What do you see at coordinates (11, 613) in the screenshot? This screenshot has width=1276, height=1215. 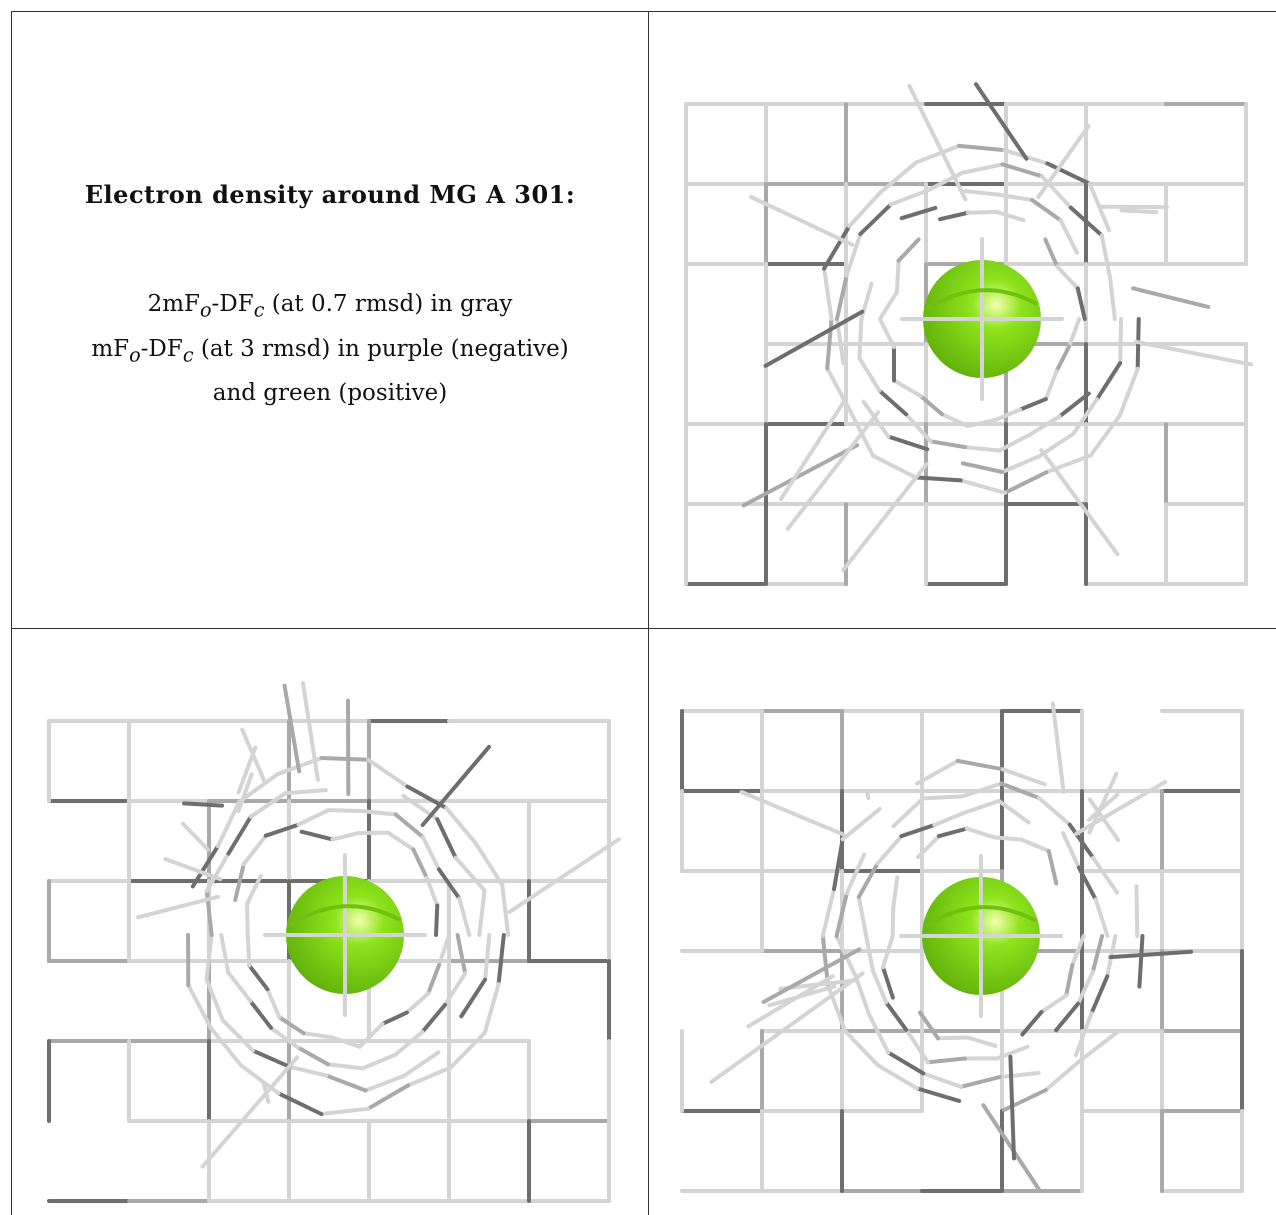 I see `table-border-left` at bounding box center [11, 613].